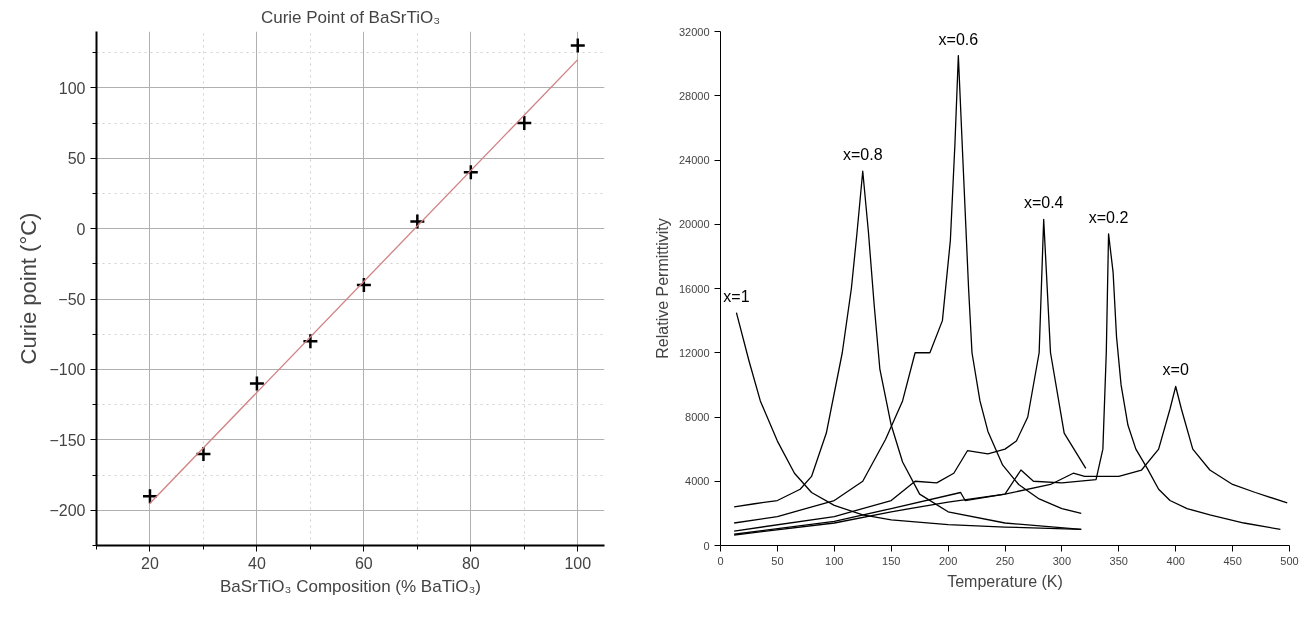 The height and width of the screenshot is (628, 1313). Describe the element at coordinates (662, 288) in the screenshot. I see `y-axis-title: Relative Permittivity` at that location.